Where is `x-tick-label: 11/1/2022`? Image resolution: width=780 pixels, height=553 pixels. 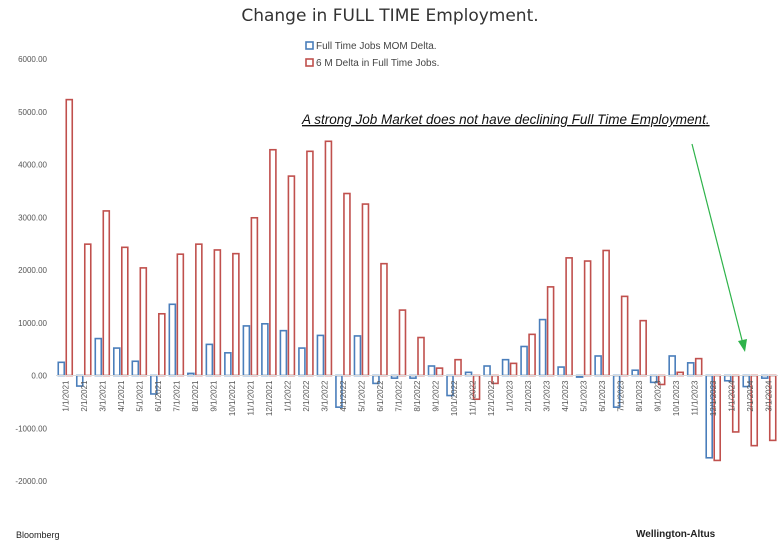 x-tick-label: 11/1/2022 is located at coordinates (473, 398).